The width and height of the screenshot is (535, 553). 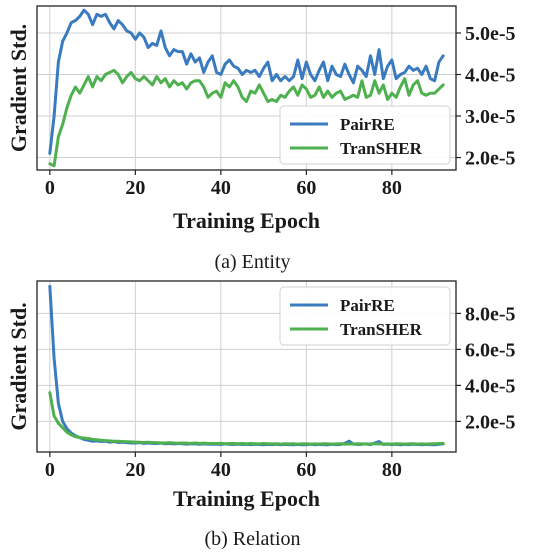 I want to click on entity-y-tick-label: 2.0e-5, so click(x=490, y=159).